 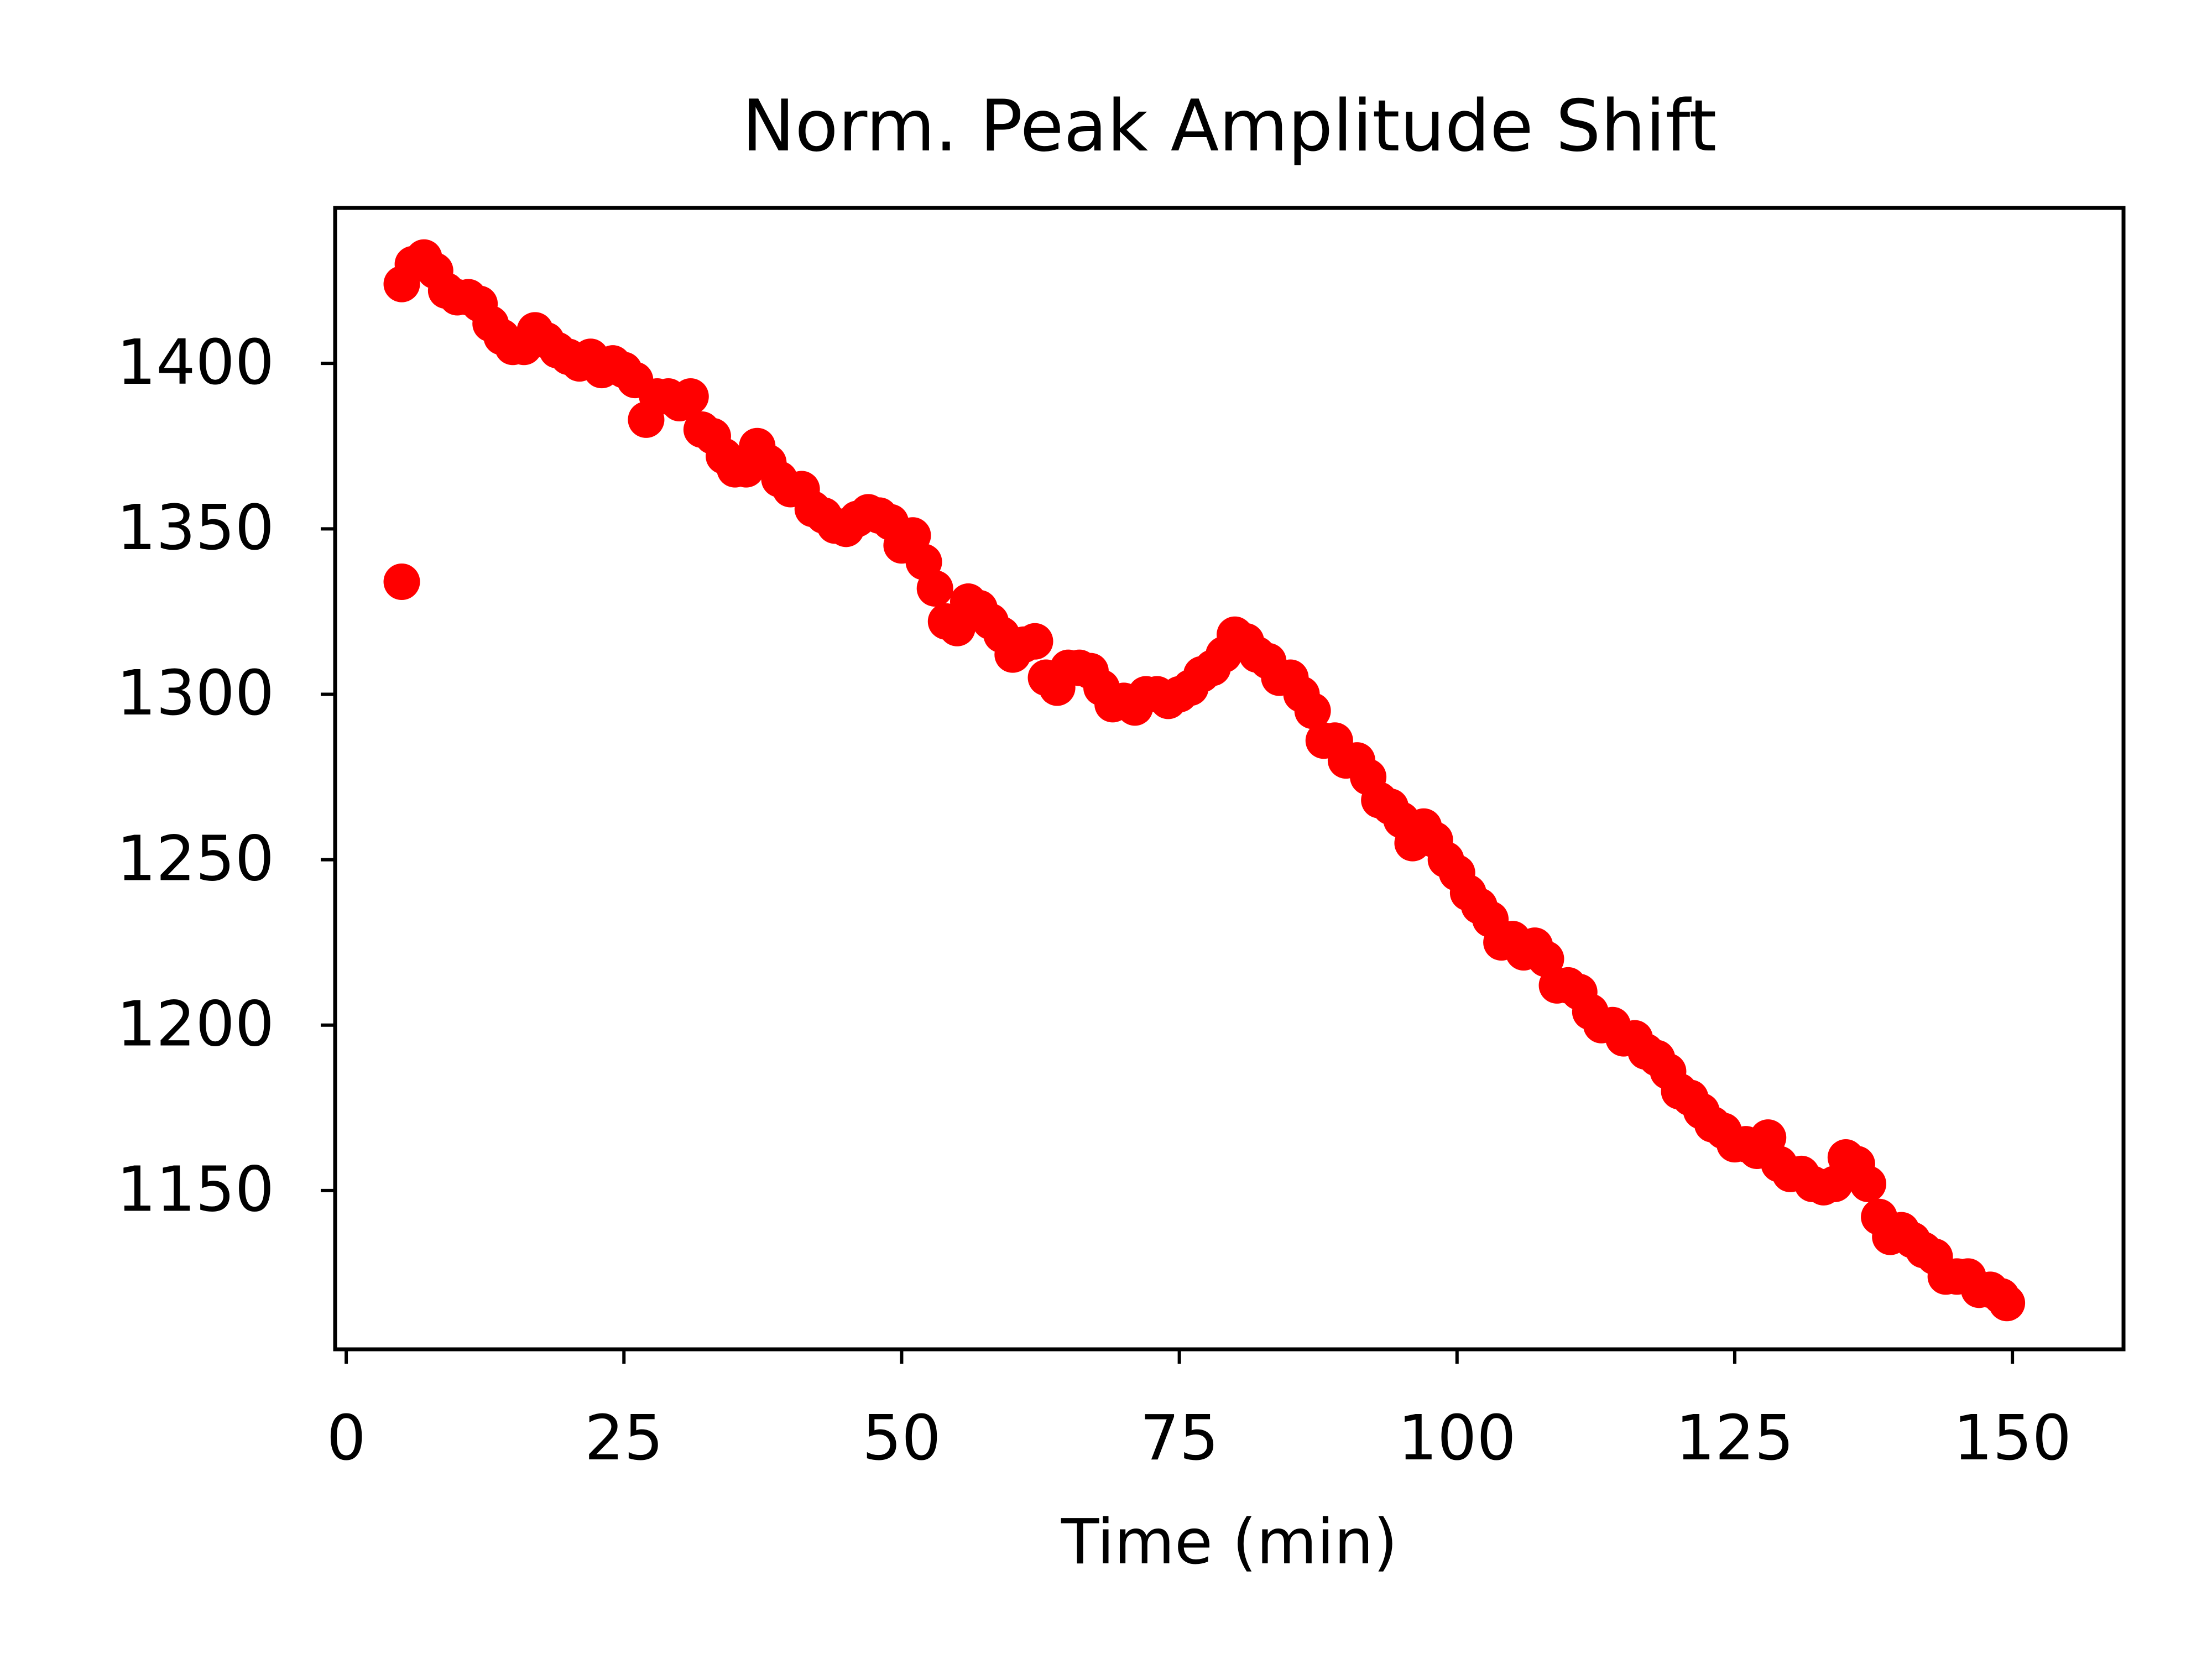 What do you see at coordinates (196, 528) in the screenshot?
I see `y-tick-label: 1350` at bounding box center [196, 528].